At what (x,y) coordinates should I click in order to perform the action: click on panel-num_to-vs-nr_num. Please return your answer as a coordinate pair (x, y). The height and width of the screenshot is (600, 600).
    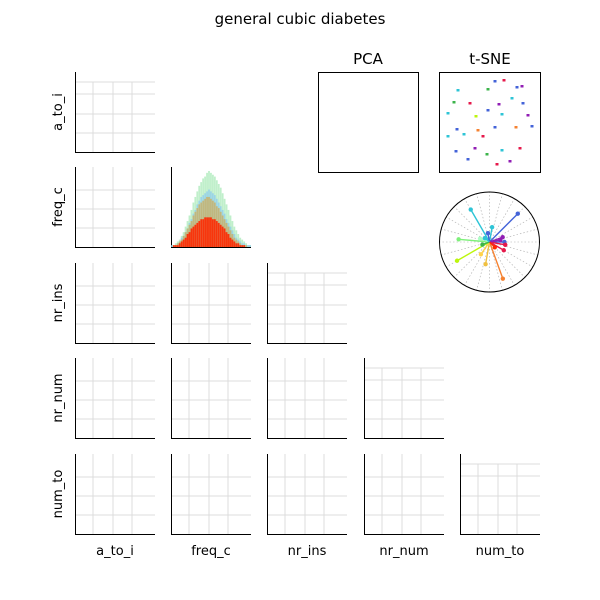
    Looking at the image, I should click on (404, 494).